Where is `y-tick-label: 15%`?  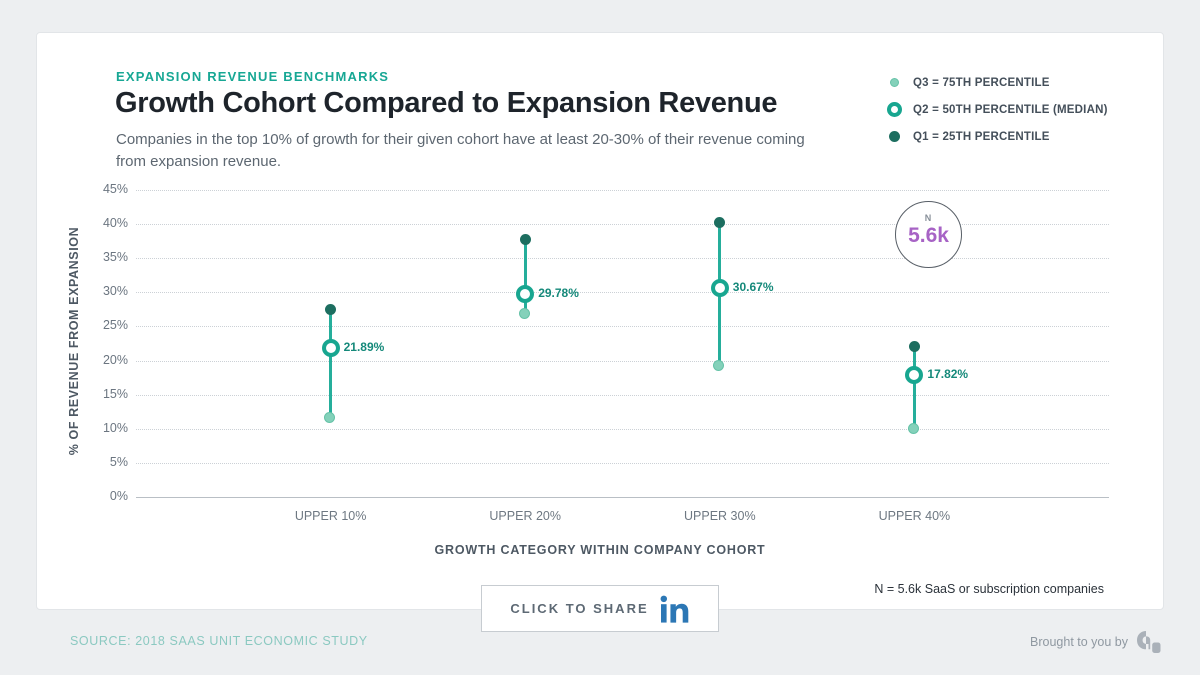 y-tick-label: 15% is located at coordinates (115, 393).